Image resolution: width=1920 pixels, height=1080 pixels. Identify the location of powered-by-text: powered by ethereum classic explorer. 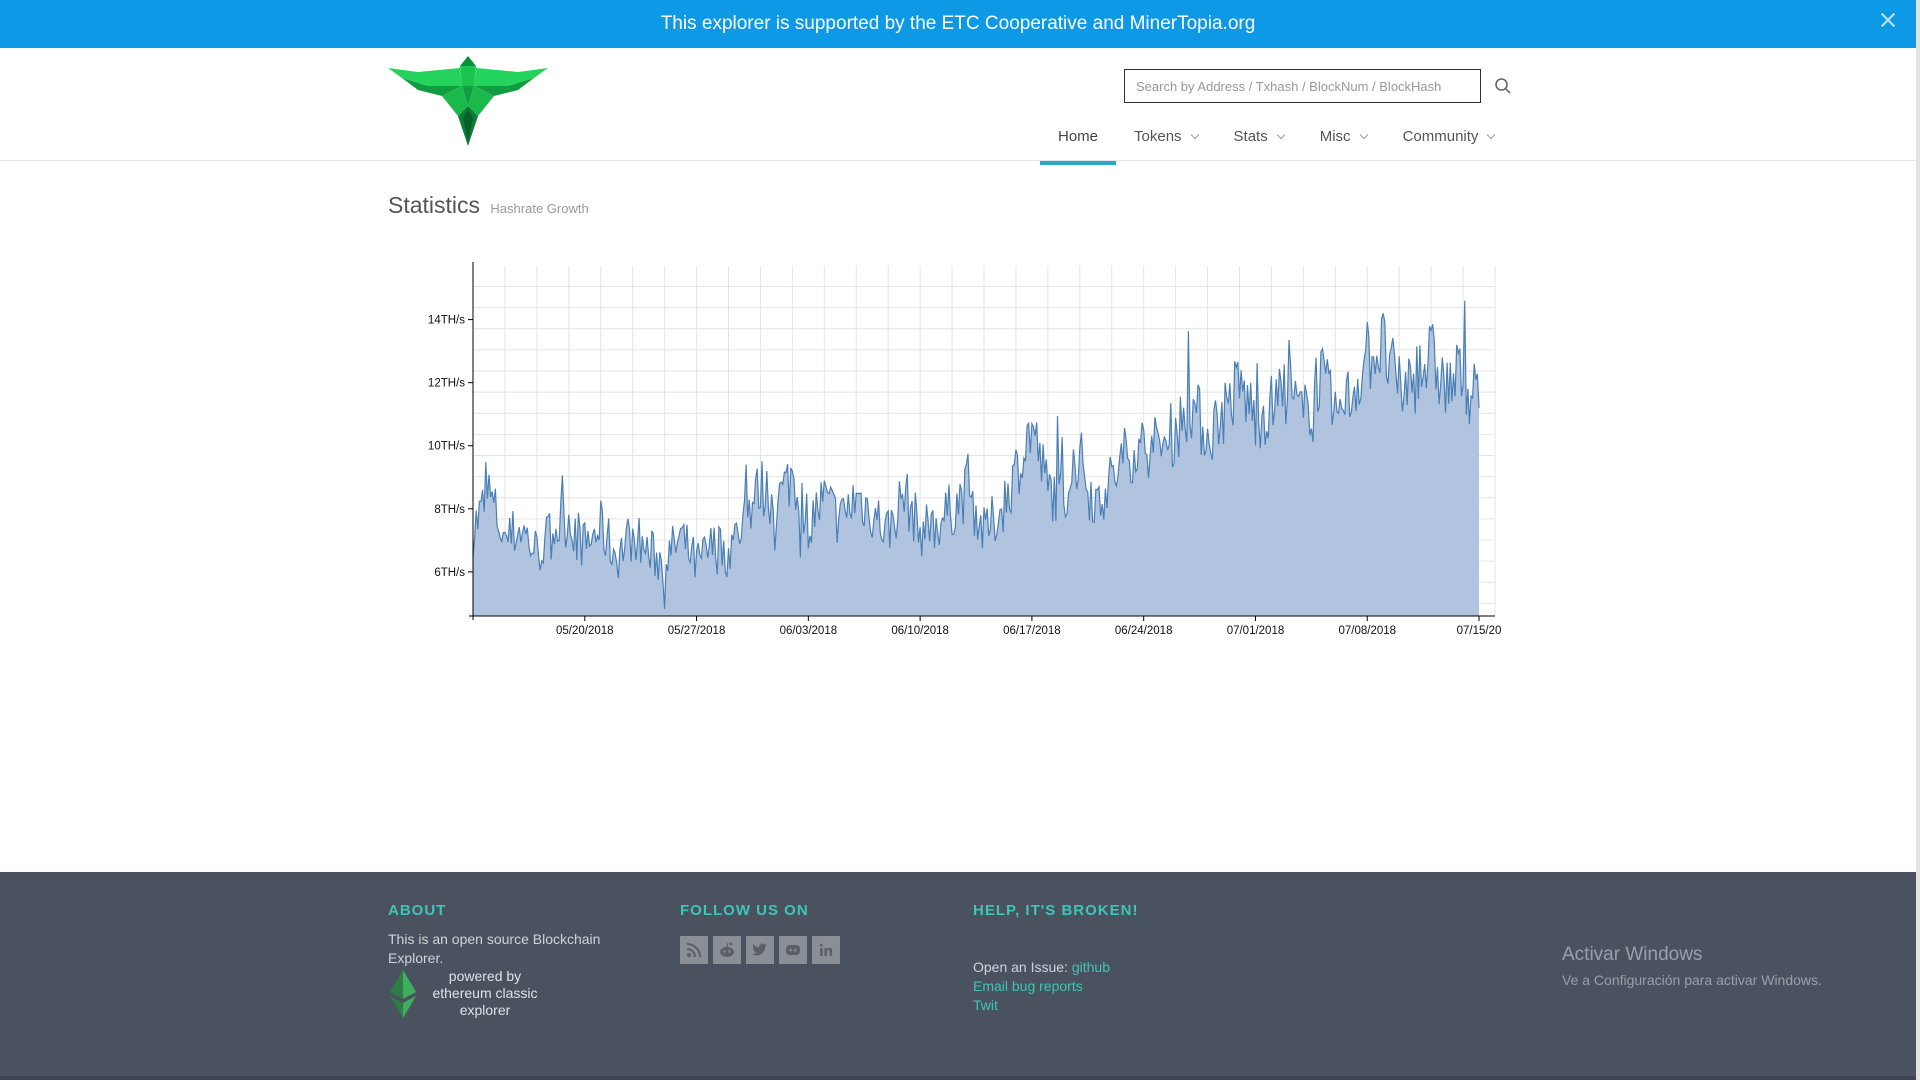
(485, 993).